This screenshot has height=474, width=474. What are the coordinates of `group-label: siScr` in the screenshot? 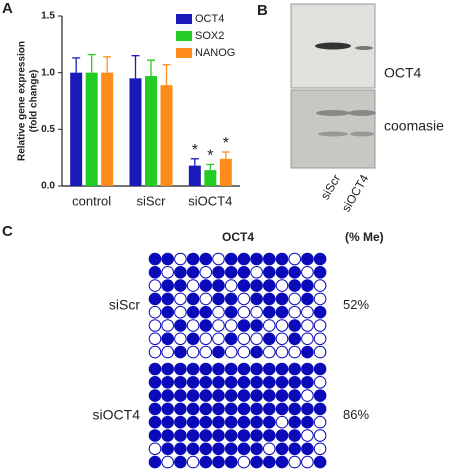 It's located at (124, 304).